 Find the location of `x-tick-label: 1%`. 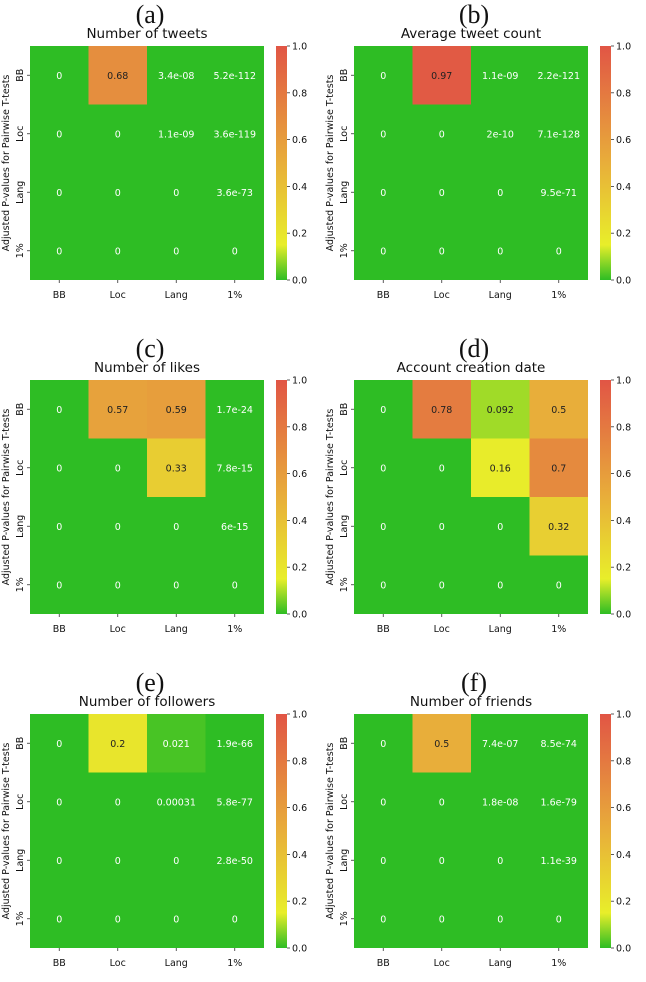

x-tick-label: 1% is located at coordinates (234, 963).